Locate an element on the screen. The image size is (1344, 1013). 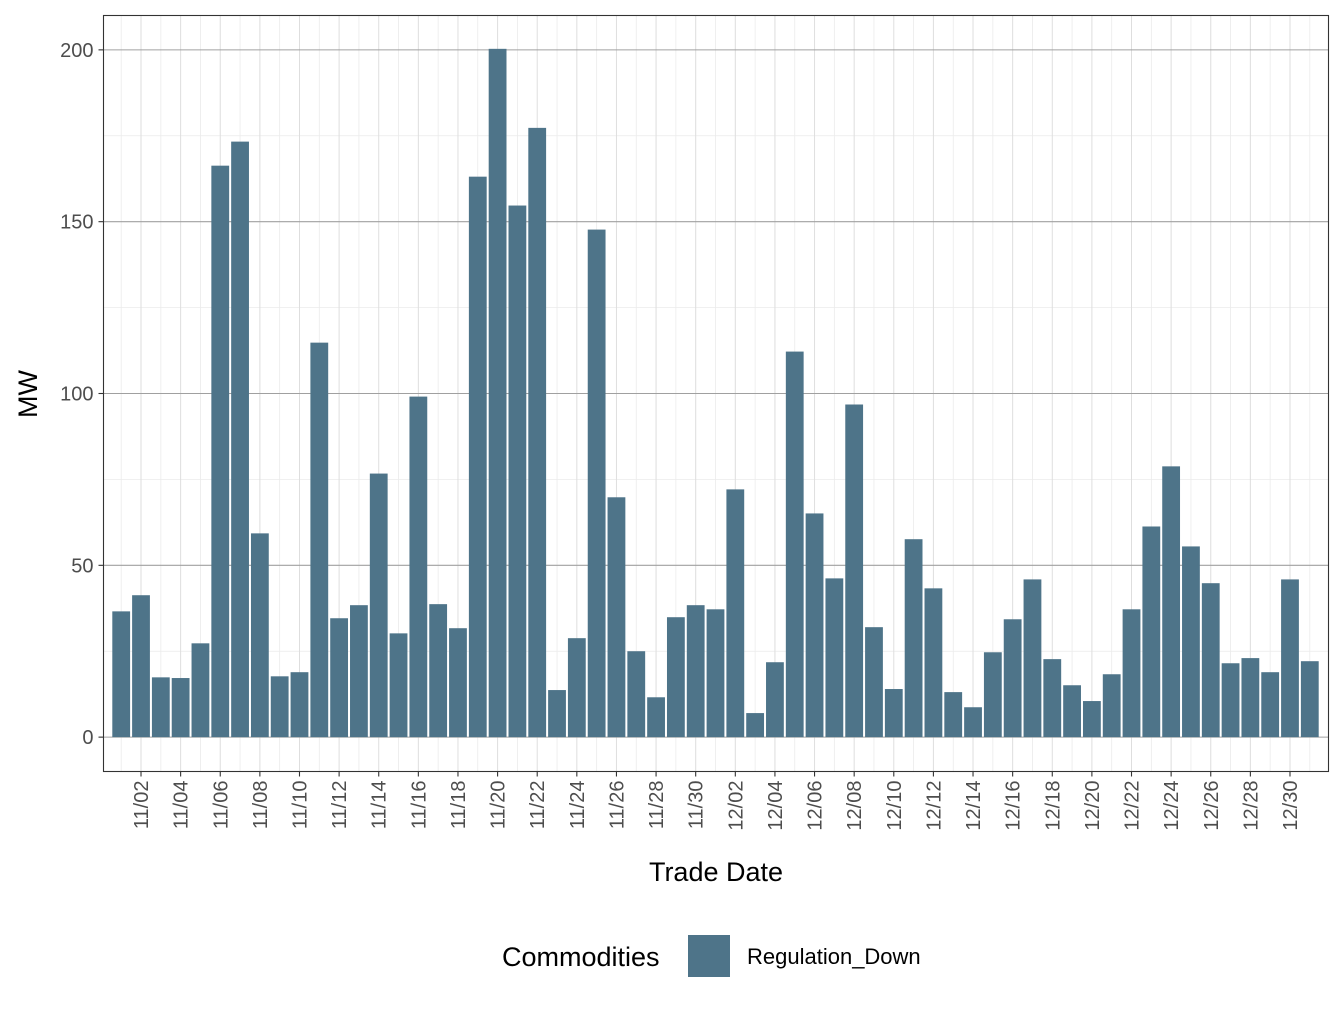
x-tick-label: 11/18 is located at coordinates (459, 805).